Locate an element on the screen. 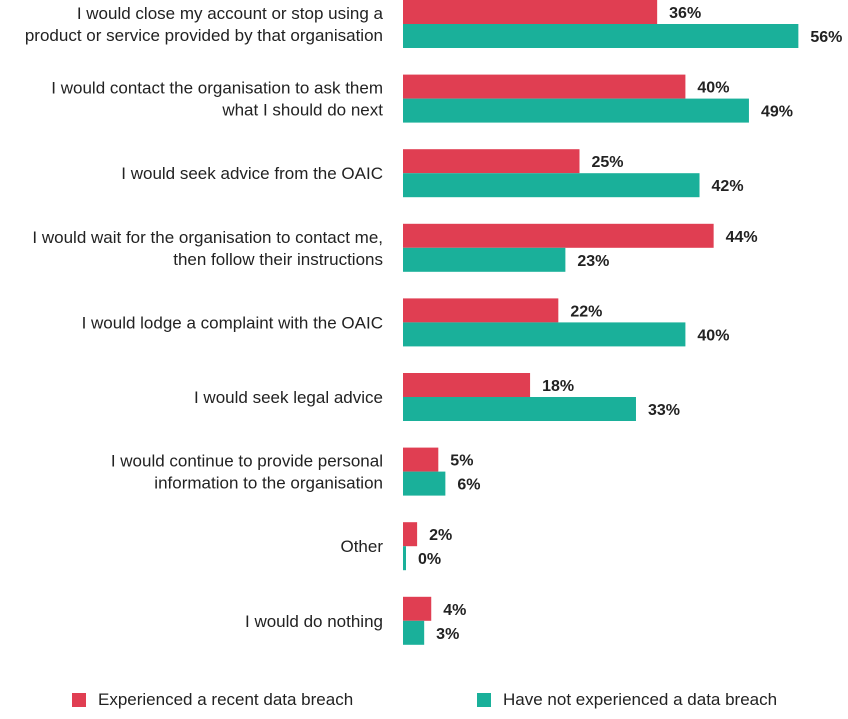 The width and height of the screenshot is (848, 719). value-label-not-breached: 42% is located at coordinates (728, 186).